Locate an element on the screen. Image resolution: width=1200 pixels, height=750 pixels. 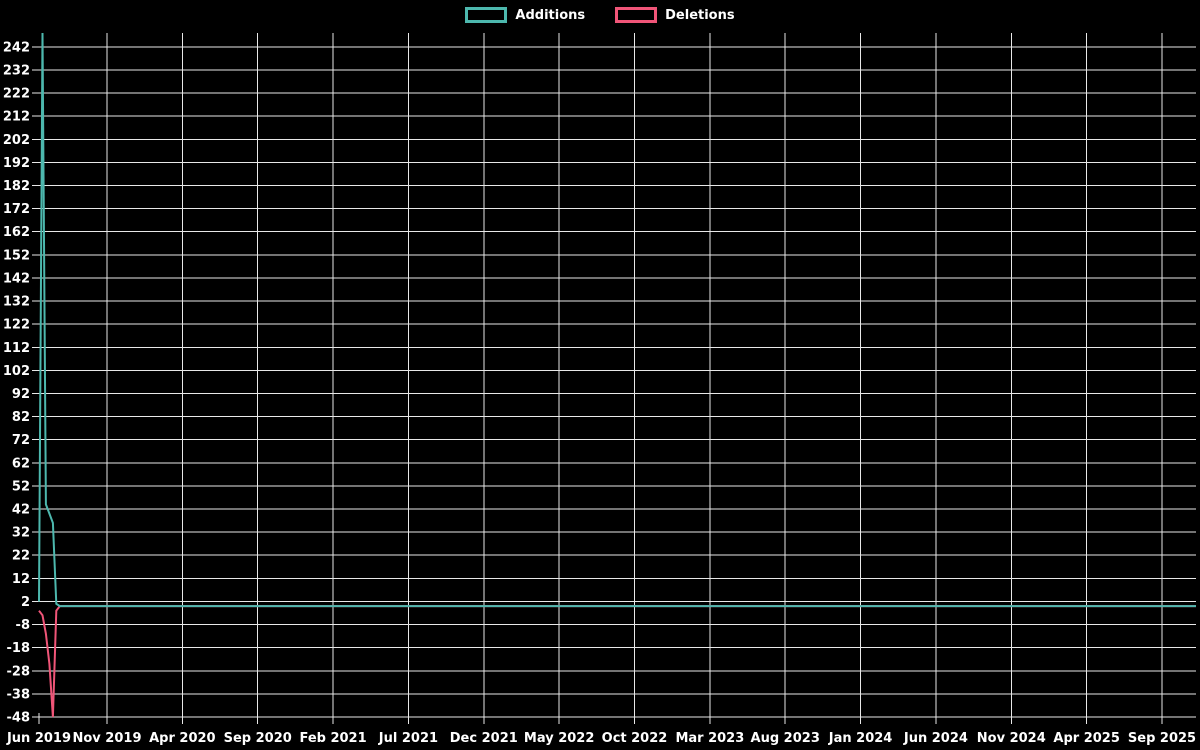
y-tick-label: 182 is located at coordinates (16, 186).